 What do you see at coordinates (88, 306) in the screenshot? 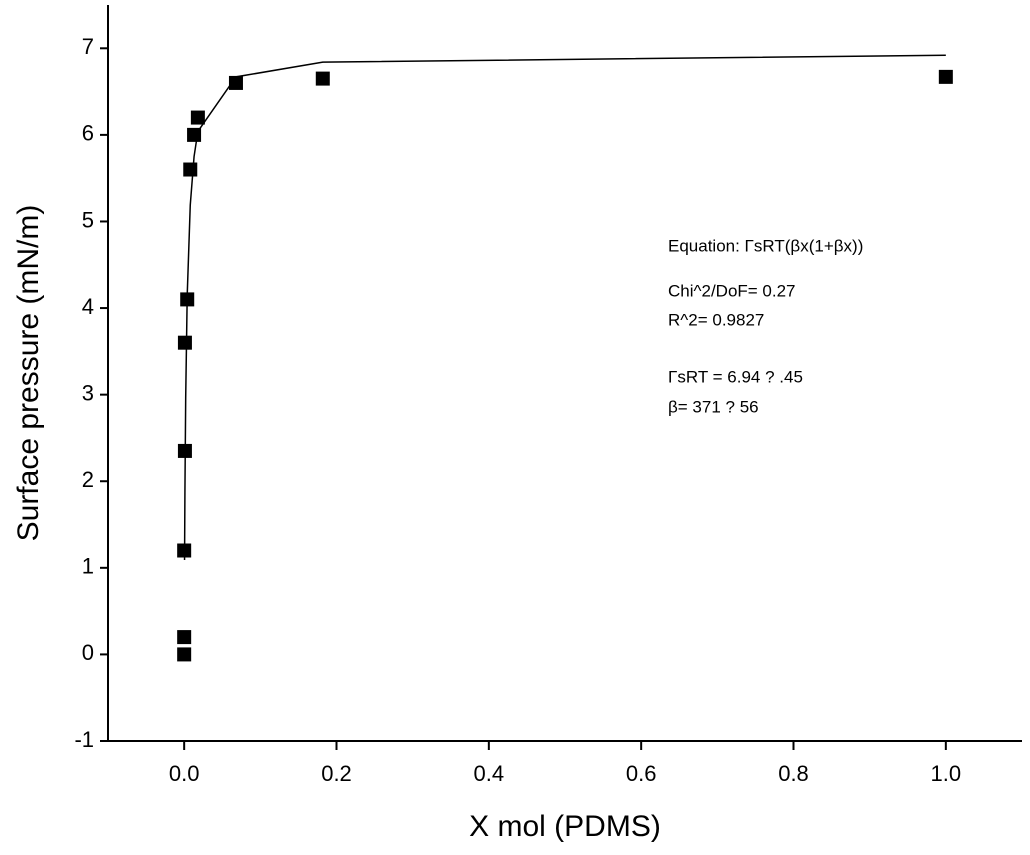
I see `y-tick-label: 4` at bounding box center [88, 306].